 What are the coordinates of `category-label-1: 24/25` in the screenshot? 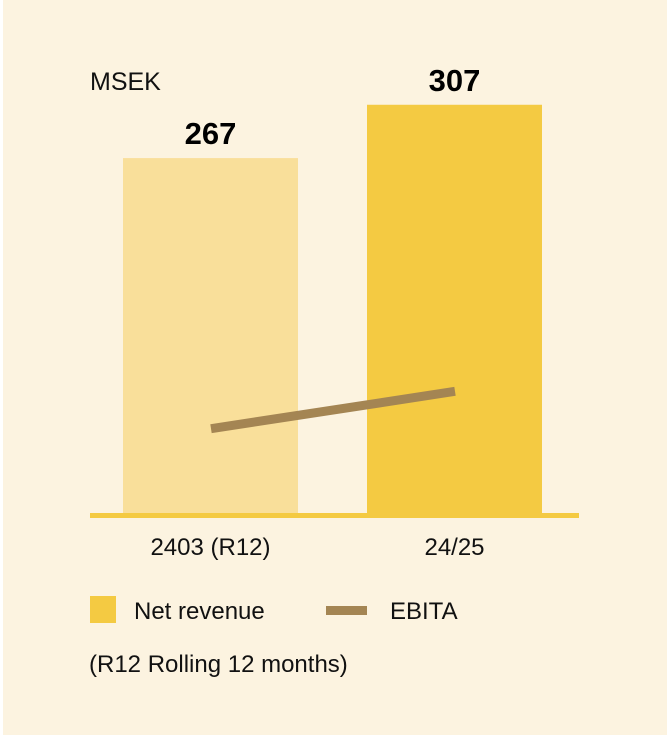 It's located at (454, 547).